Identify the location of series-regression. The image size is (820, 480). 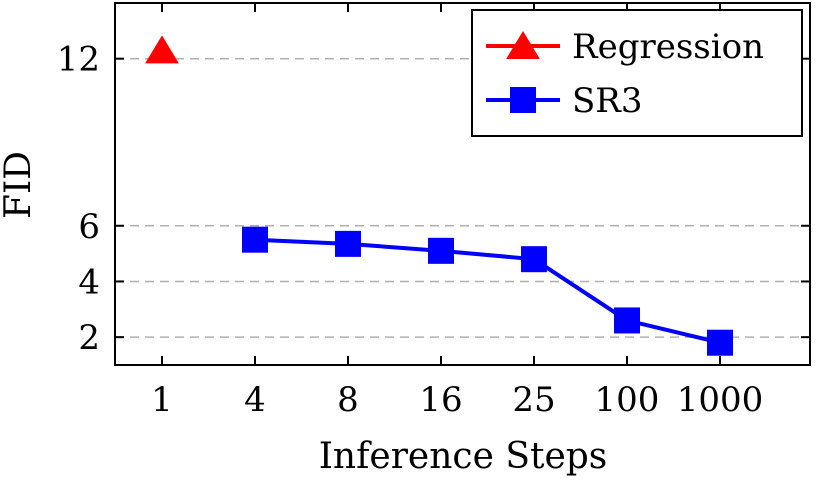
(162, 49).